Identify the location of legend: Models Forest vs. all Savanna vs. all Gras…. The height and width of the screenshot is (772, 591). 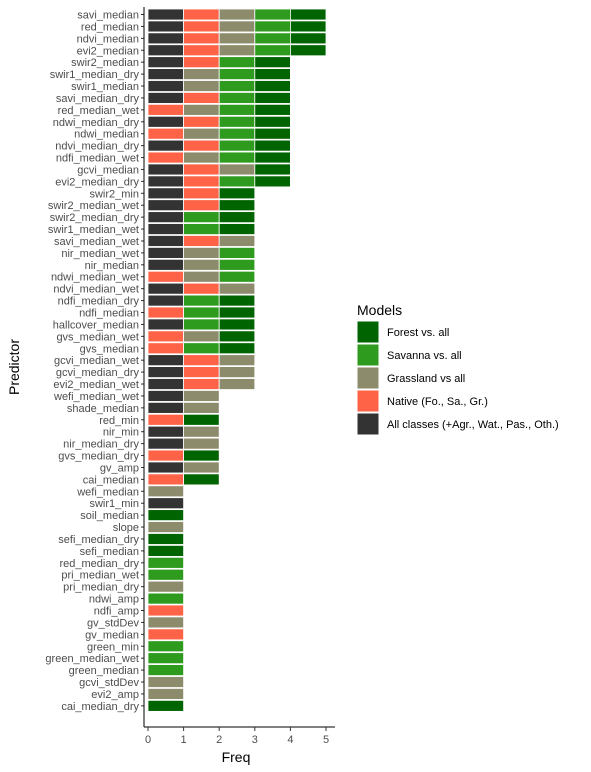
(457, 369).